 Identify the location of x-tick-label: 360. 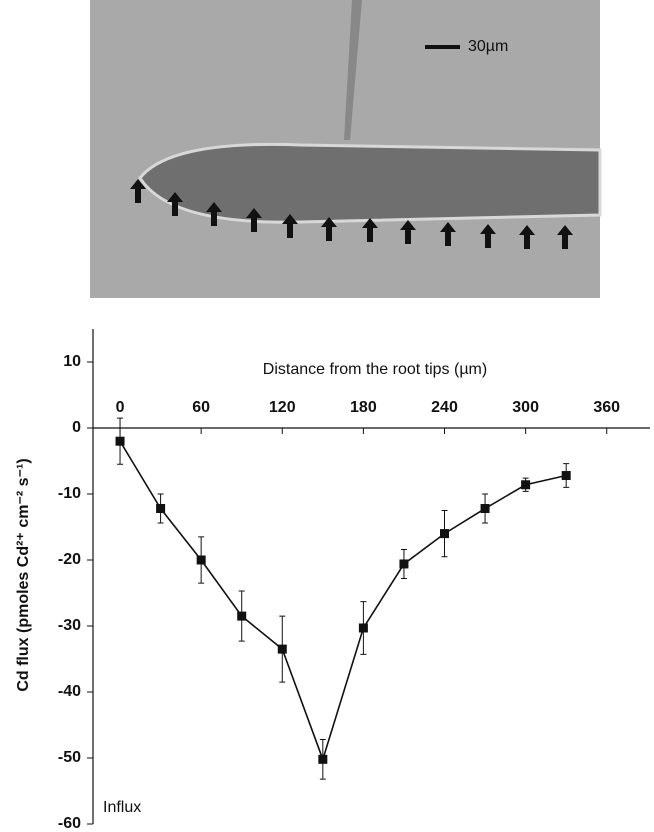
(606, 407).